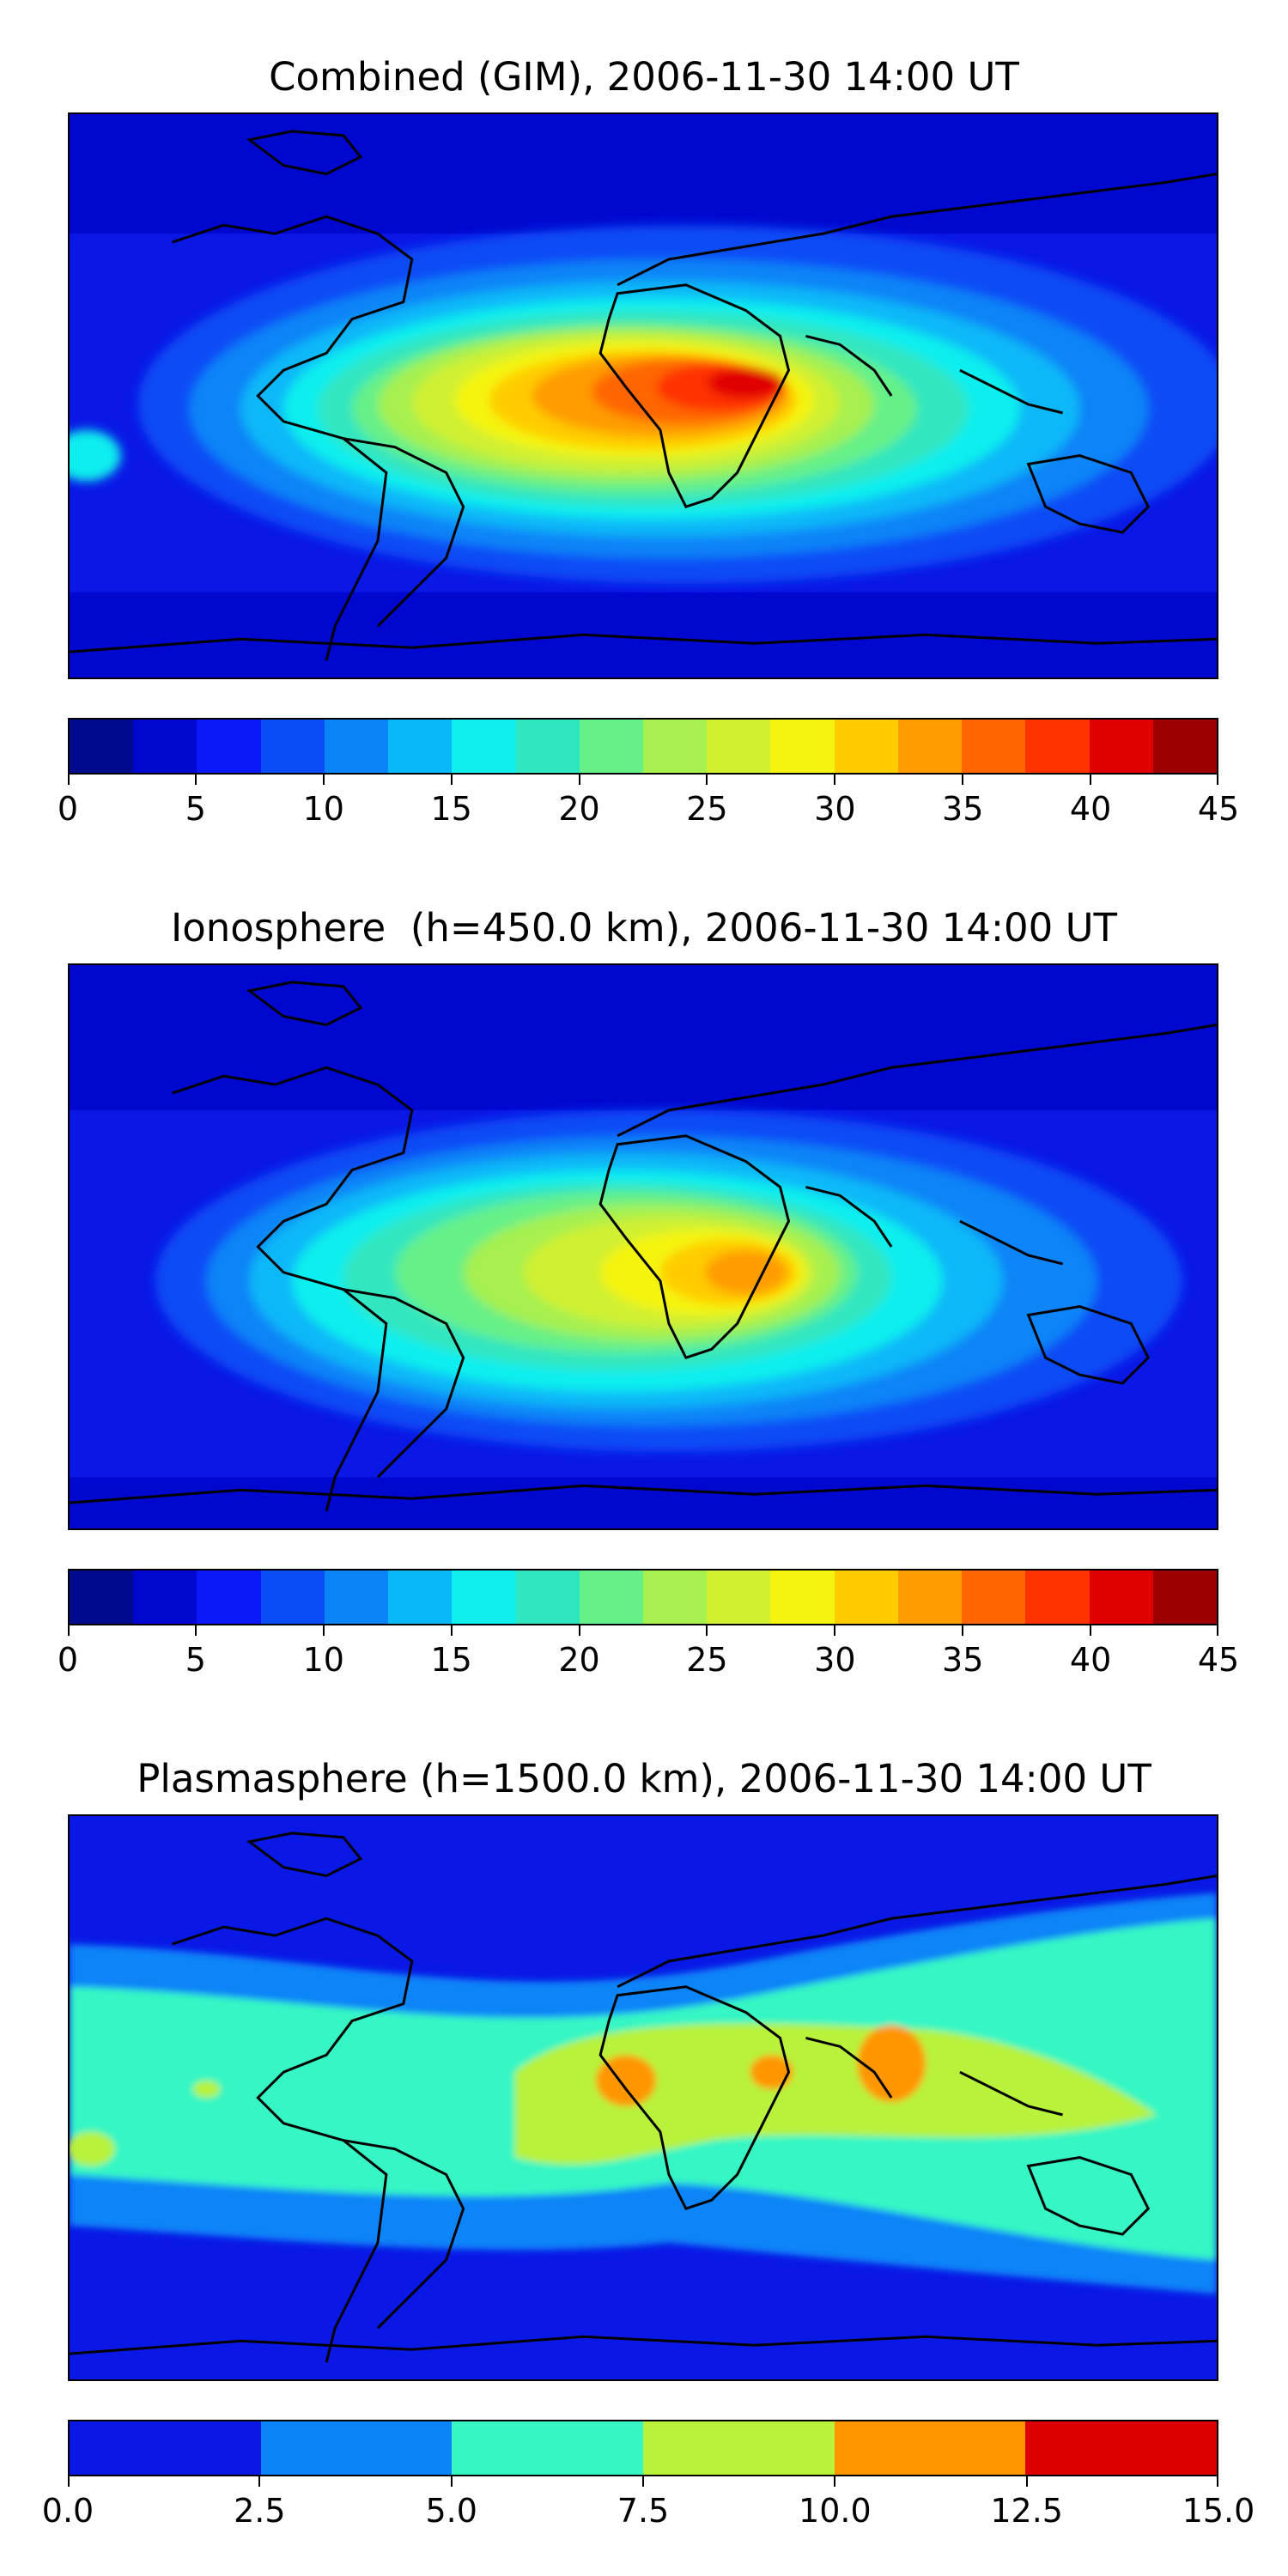  What do you see at coordinates (96, 455) in the screenshot?
I see `contour-edge` at bounding box center [96, 455].